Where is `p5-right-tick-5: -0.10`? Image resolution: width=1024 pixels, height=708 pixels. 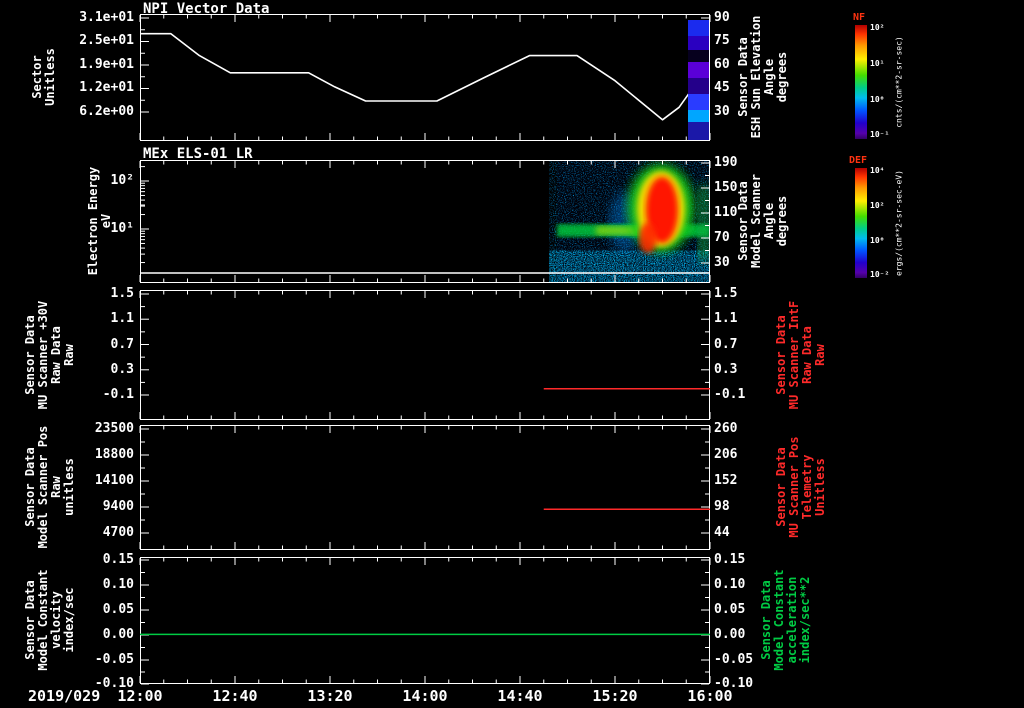
p5-right-tick-5: -0.10 is located at coordinates (734, 683).